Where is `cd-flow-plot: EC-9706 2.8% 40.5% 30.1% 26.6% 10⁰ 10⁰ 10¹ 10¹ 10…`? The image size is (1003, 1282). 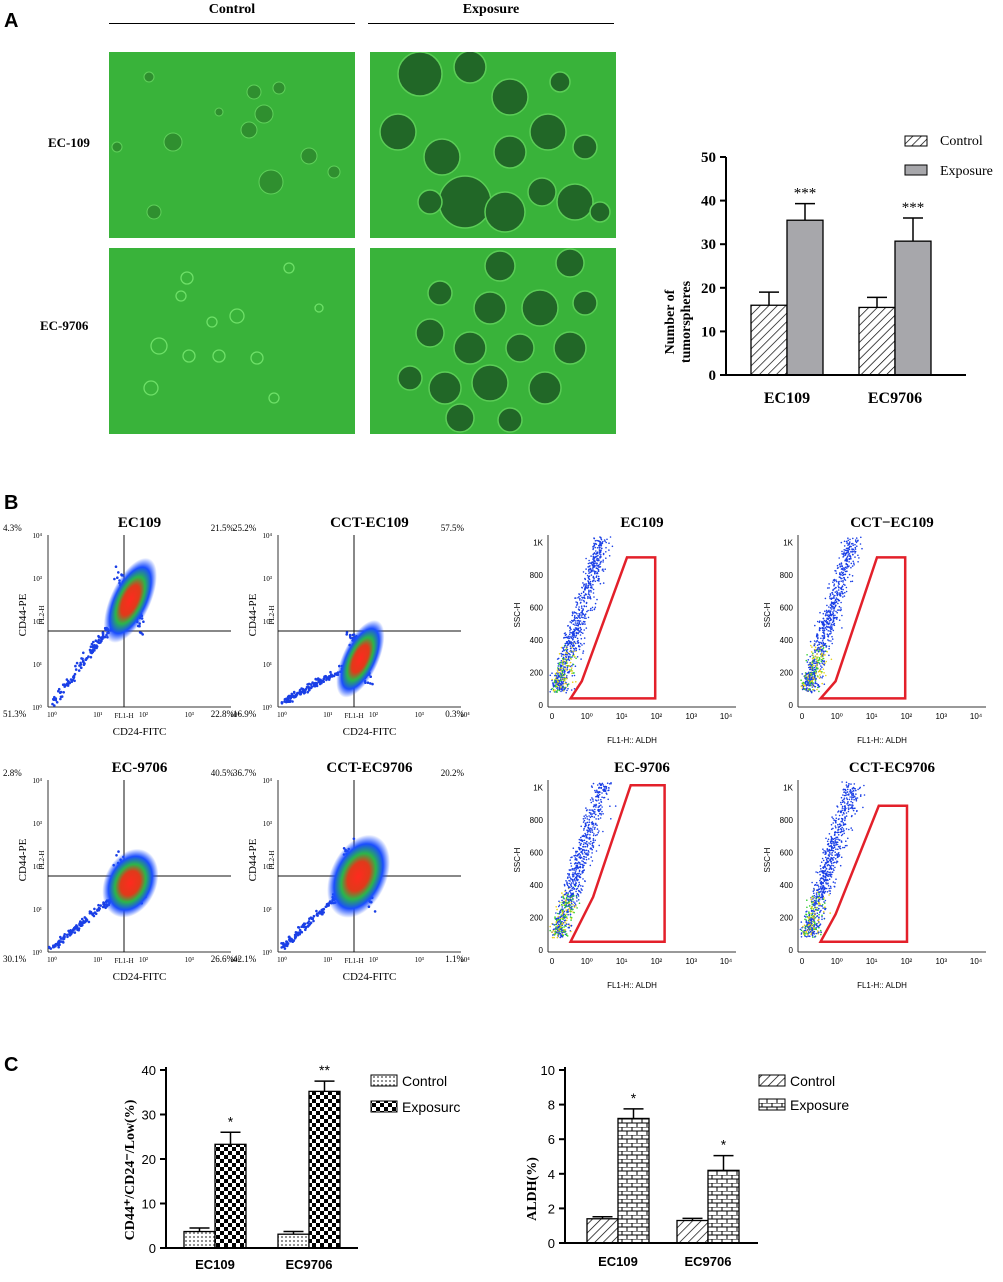 cd-flow-plot: EC-9706 2.8% 40.5% 30.1% 26.6% 10⁰ 10⁰ 10¹ 10¹ 10… is located at coordinates (121, 871).